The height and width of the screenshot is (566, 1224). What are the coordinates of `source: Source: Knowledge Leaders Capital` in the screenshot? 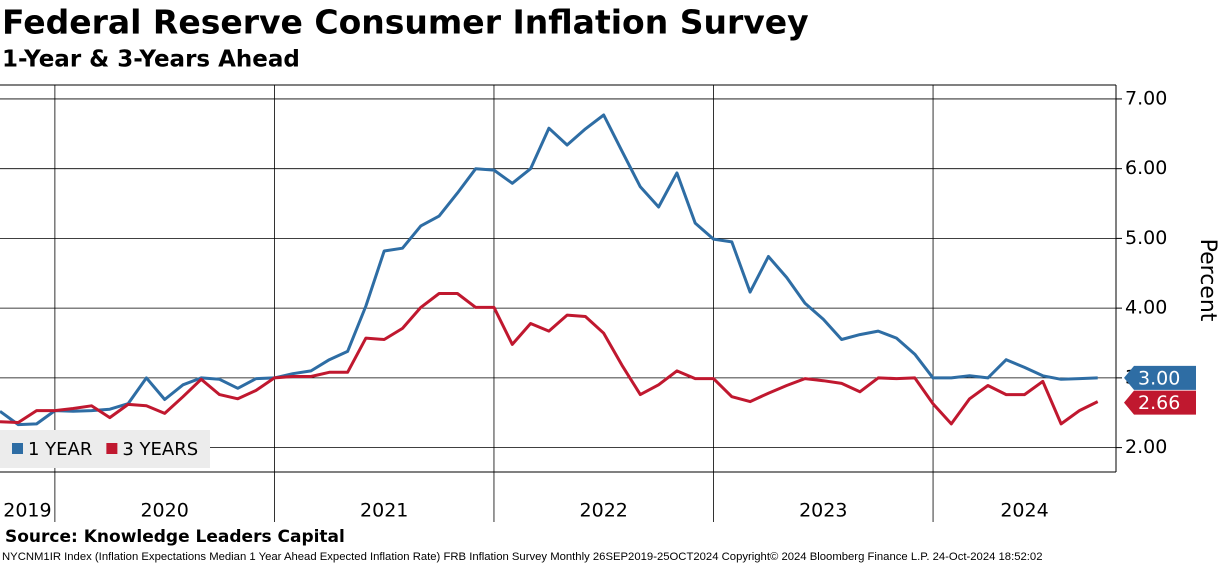 It's located at (175, 537).